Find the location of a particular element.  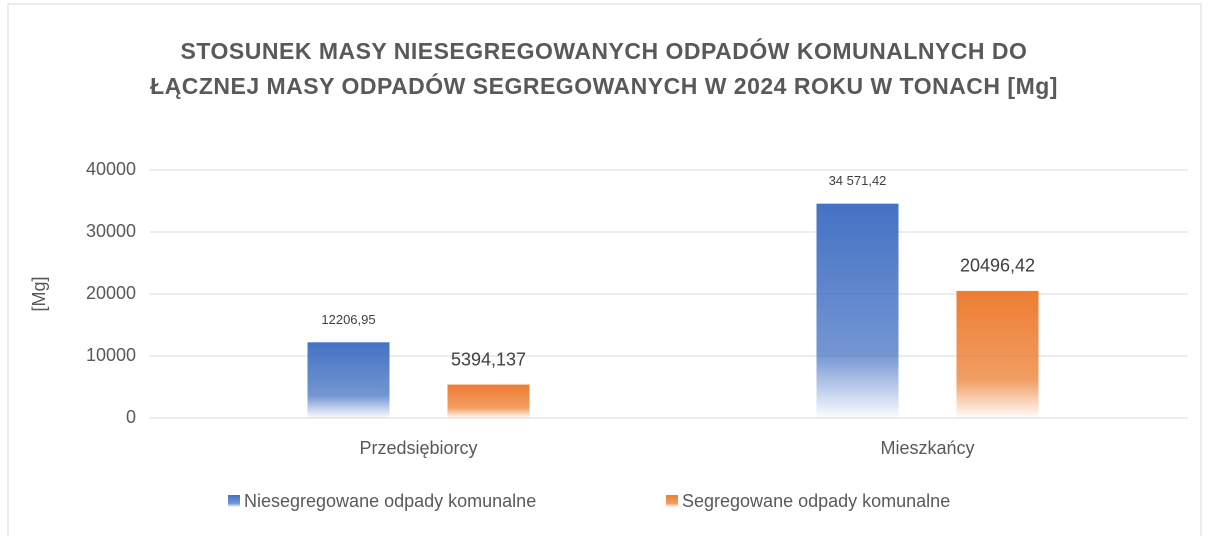

y-tick-label: 10000 is located at coordinates (111, 355).